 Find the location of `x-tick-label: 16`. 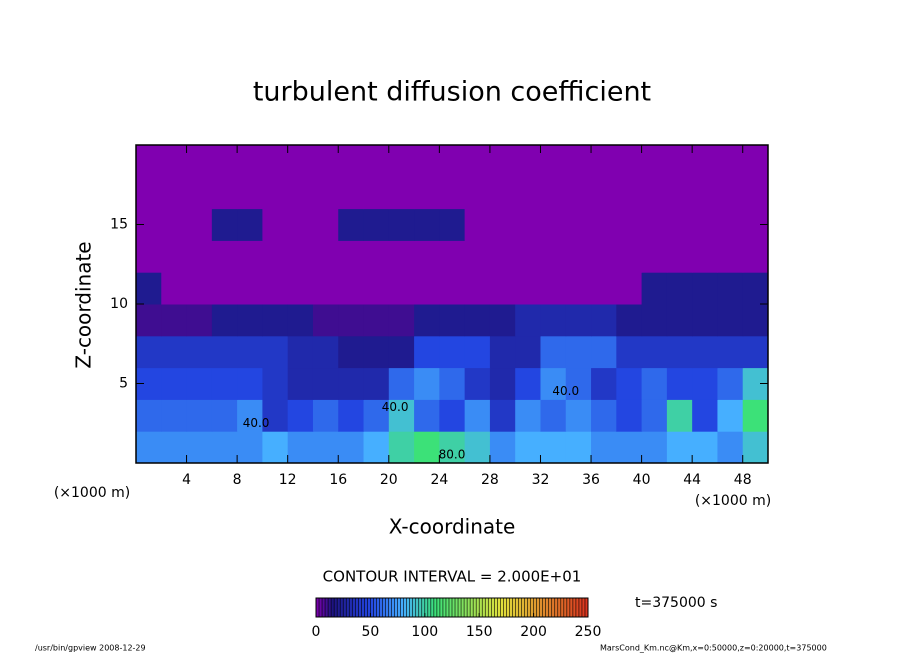

x-tick-label: 16 is located at coordinates (338, 480).